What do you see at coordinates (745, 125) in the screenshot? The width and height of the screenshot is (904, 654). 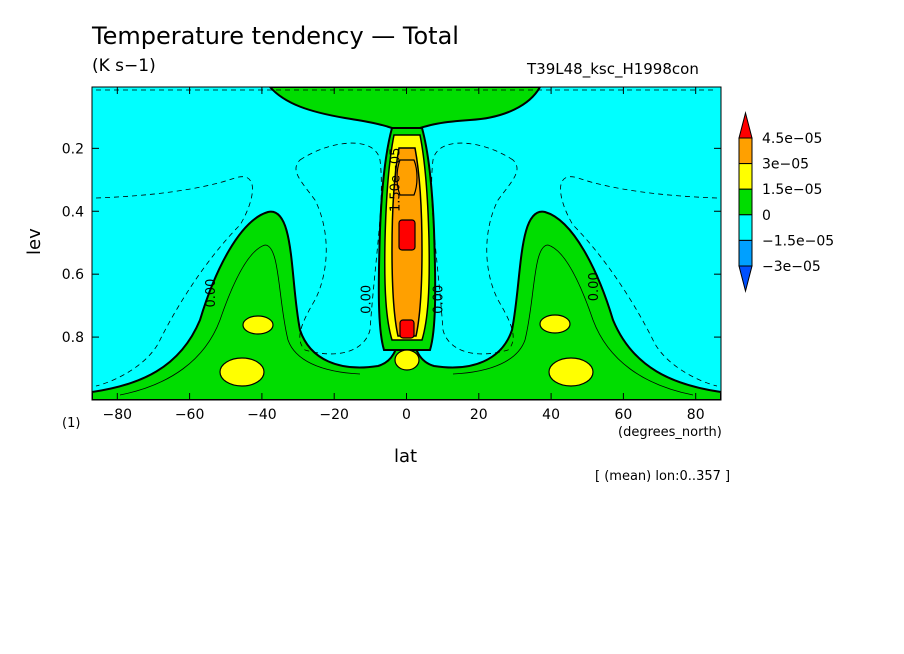 I see `colorbar-top-triangle` at bounding box center [745, 125].